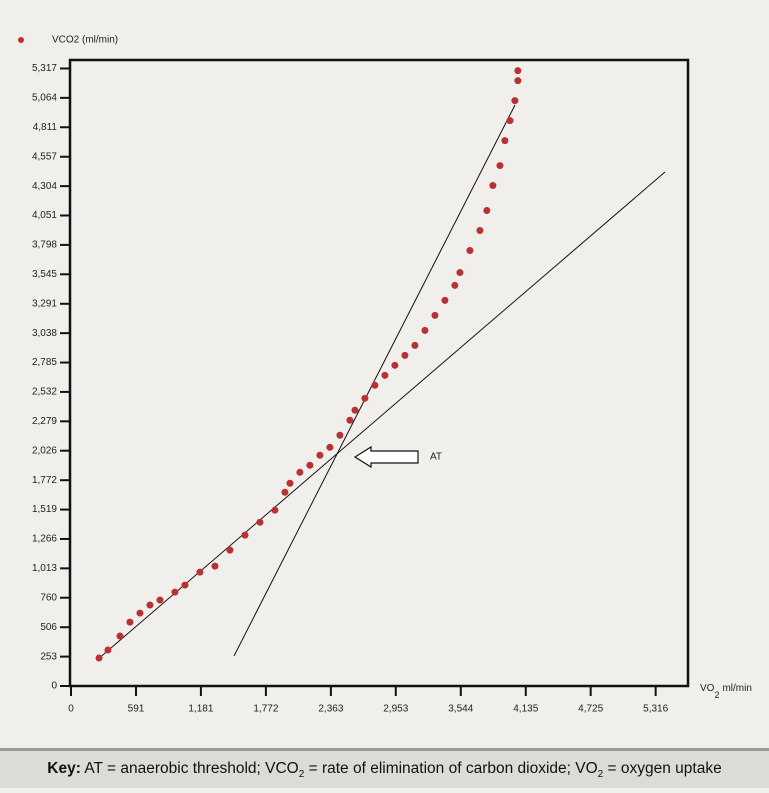 This screenshot has width=769, height=793. Describe the element at coordinates (44, 421) in the screenshot. I see `y-tick-label: 2,279` at that location.